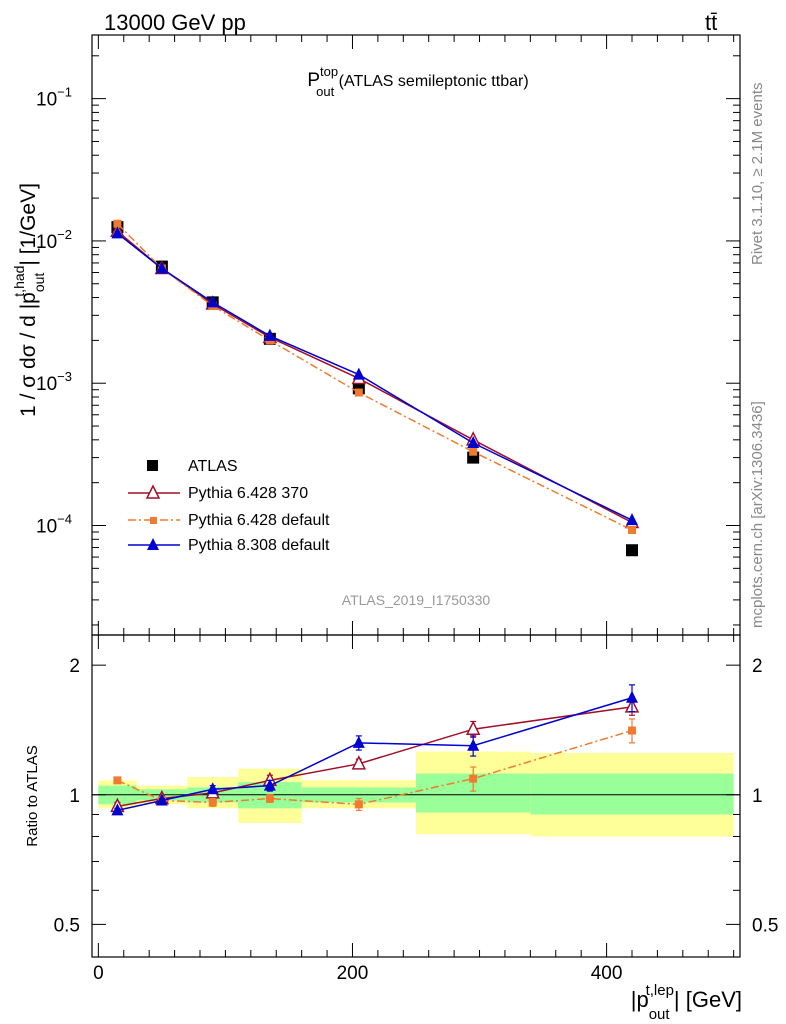  I want to click on legend-marker-atlas, so click(152, 465).